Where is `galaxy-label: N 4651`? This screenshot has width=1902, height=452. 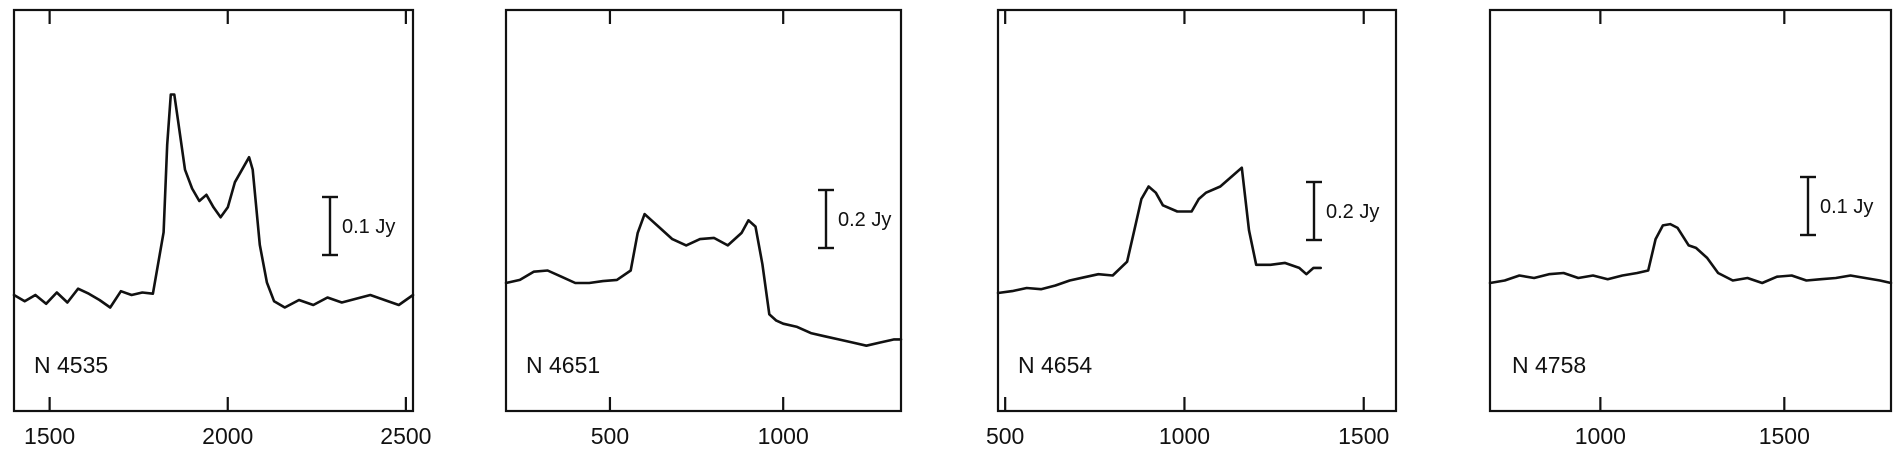
galaxy-label: N 4651 is located at coordinates (563, 365).